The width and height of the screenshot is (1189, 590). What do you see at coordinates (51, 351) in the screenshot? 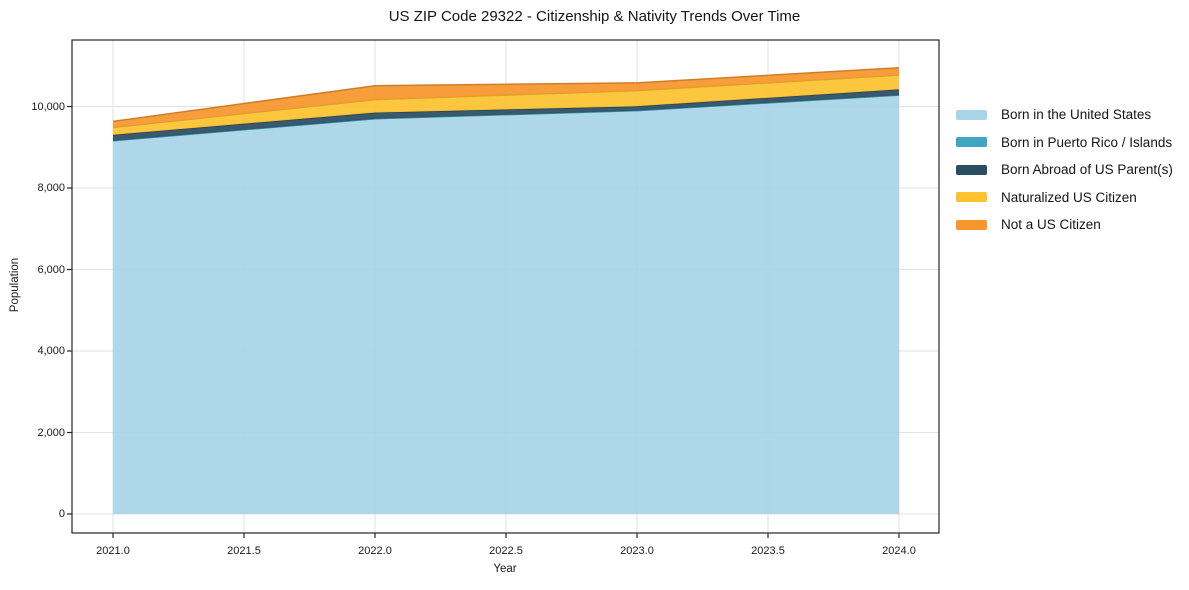
I see `y-tick-label: 4,000` at bounding box center [51, 351].